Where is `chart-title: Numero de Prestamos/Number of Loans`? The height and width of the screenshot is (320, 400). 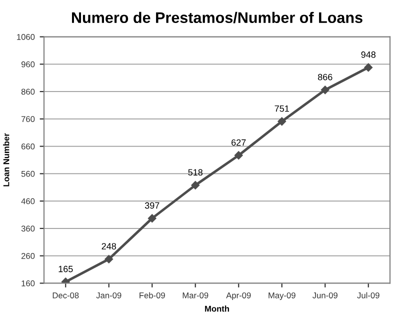
chart-title: Numero de Prestamos/Number of Loans is located at coordinates (217, 18).